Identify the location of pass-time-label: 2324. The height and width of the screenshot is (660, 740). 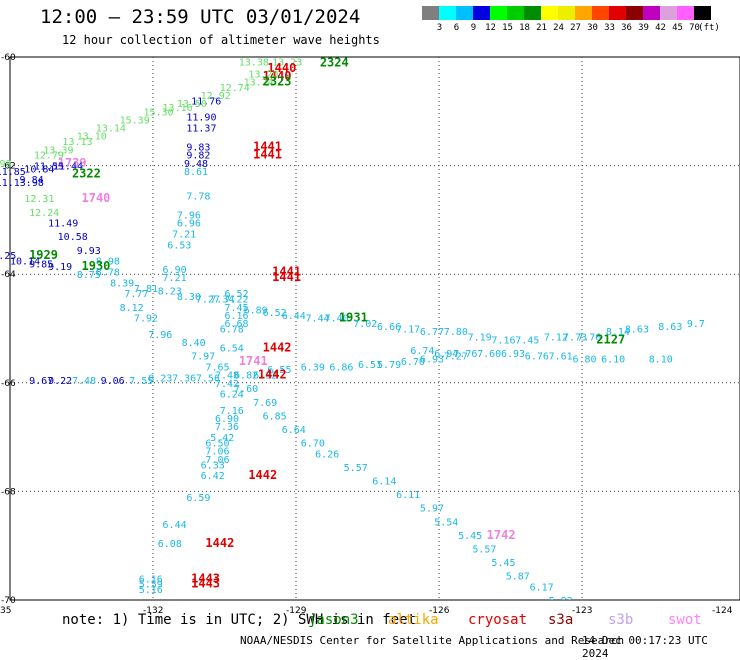
(334, 62).